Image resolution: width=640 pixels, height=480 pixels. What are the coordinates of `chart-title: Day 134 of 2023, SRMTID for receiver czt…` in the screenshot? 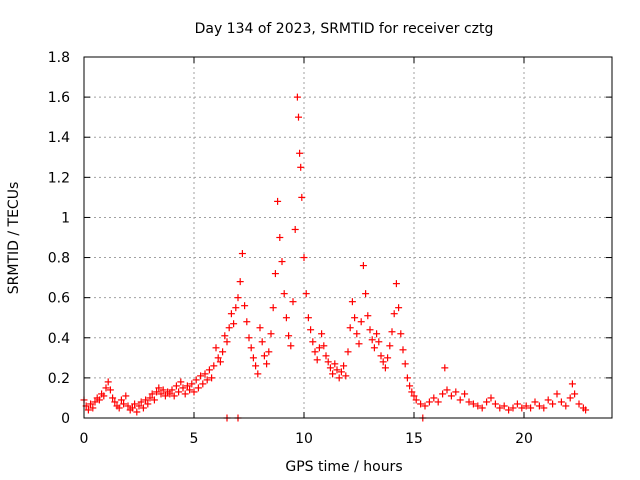 It's located at (344, 29).